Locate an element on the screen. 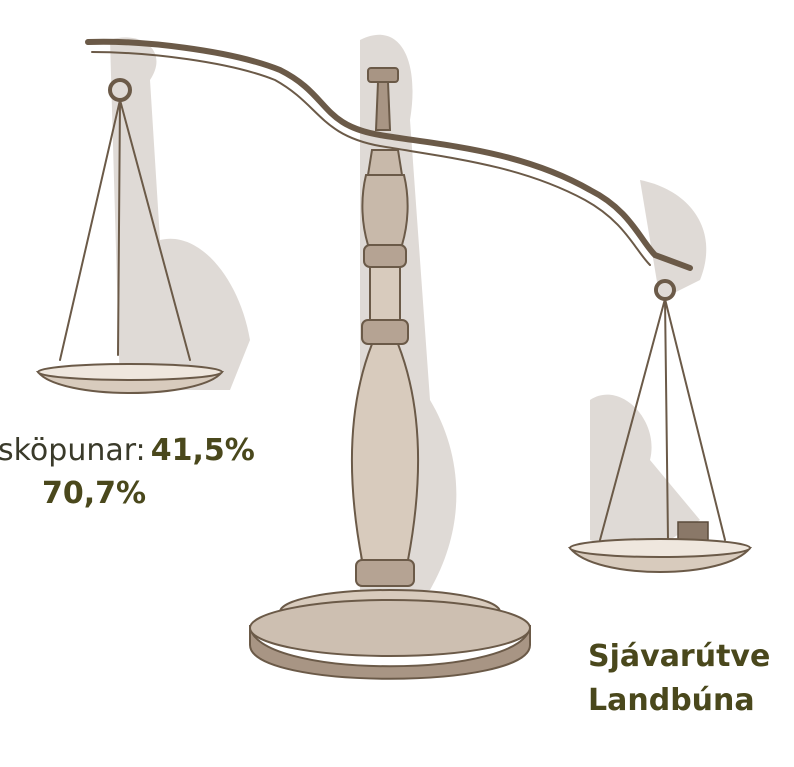  column-top is located at coordinates (385, 210).